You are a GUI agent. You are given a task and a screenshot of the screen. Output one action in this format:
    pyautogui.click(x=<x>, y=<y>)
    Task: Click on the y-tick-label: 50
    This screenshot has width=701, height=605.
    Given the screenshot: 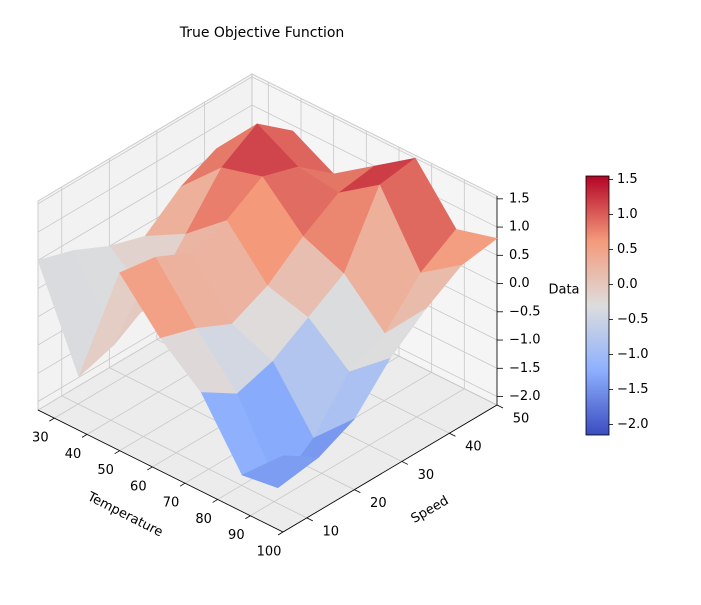 What is the action you would take?
    pyautogui.click(x=521, y=419)
    